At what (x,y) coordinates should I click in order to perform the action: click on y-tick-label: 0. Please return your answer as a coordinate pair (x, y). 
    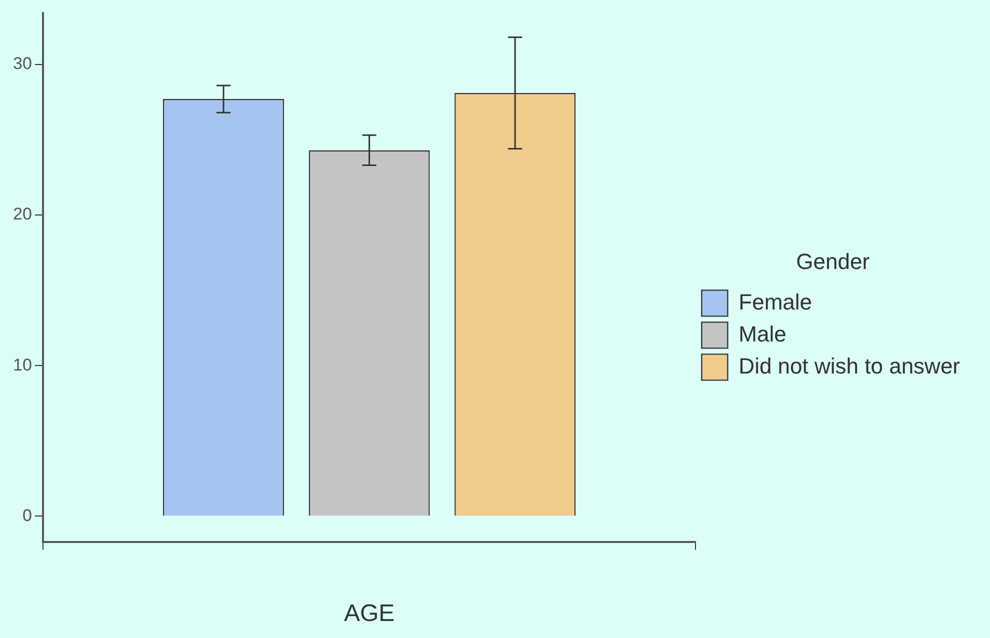
    Looking at the image, I should click on (27, 515).